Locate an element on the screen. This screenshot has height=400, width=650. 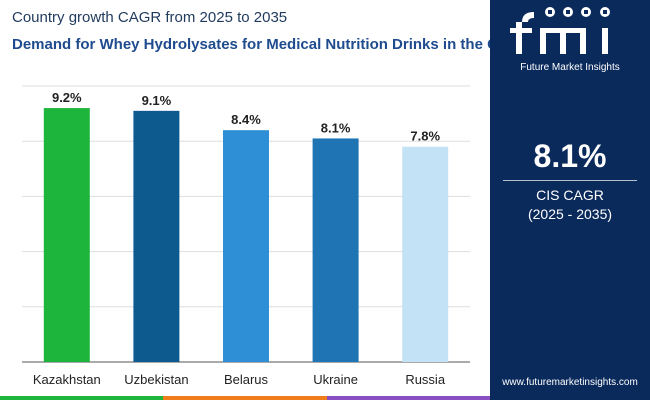
category-labels: Kazakhstan Uzbekistan Belarus Ukraine Russia is located at coordinates (239, 379).